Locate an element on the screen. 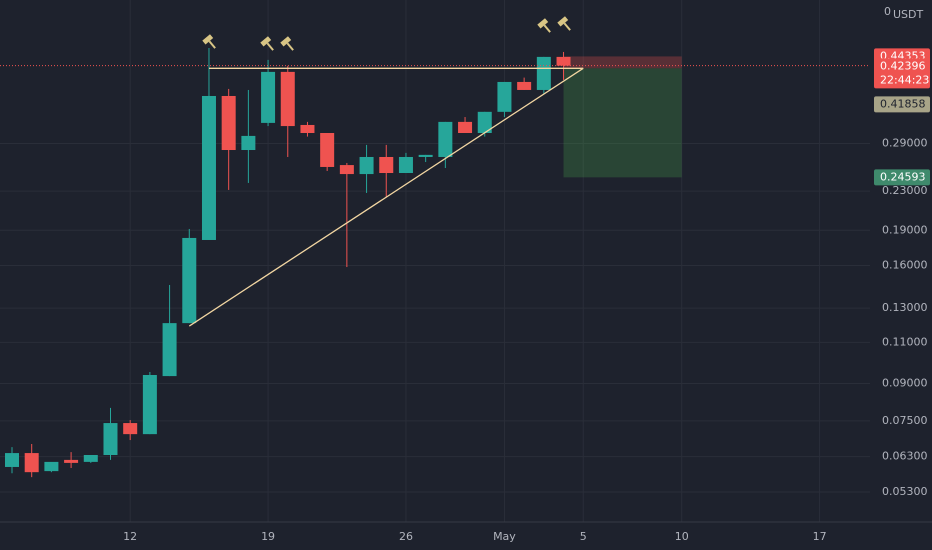  y-tick-label: 0.06300 is located at coordinates (905, 456).